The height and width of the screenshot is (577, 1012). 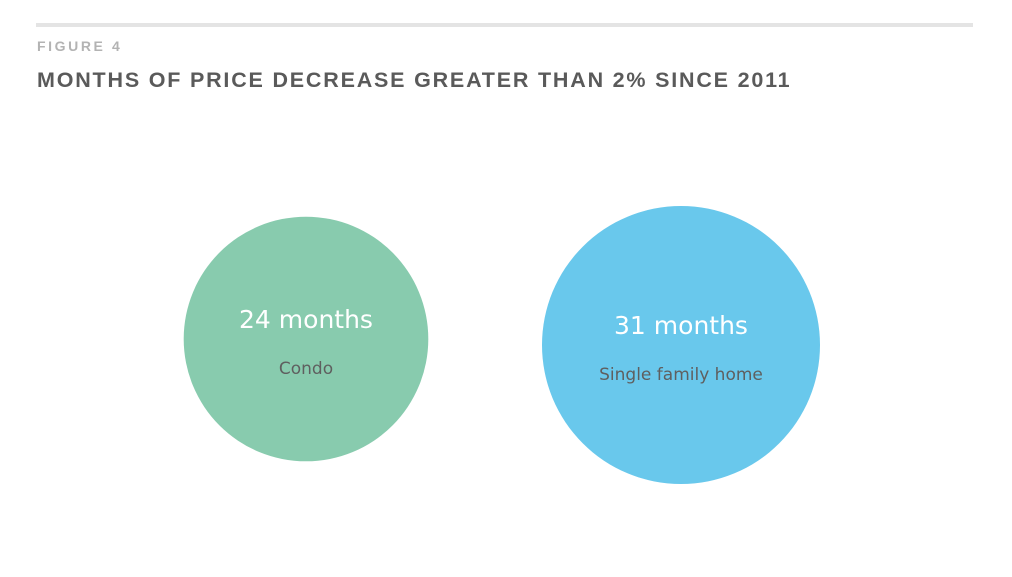 I want to click on bubble-circle-condo, so click(x=306, y=339).